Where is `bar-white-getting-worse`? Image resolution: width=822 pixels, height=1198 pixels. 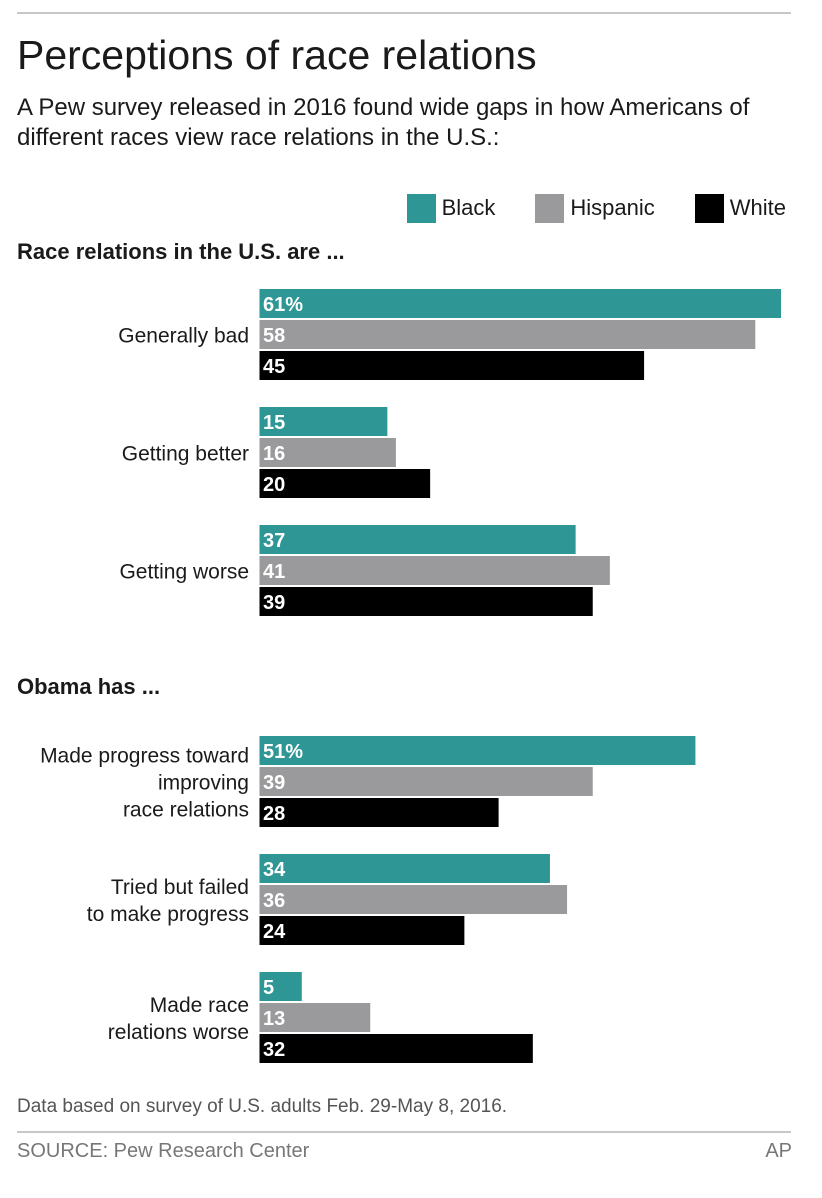
bar-white-getting-worse is located at coordinates (426, 601).